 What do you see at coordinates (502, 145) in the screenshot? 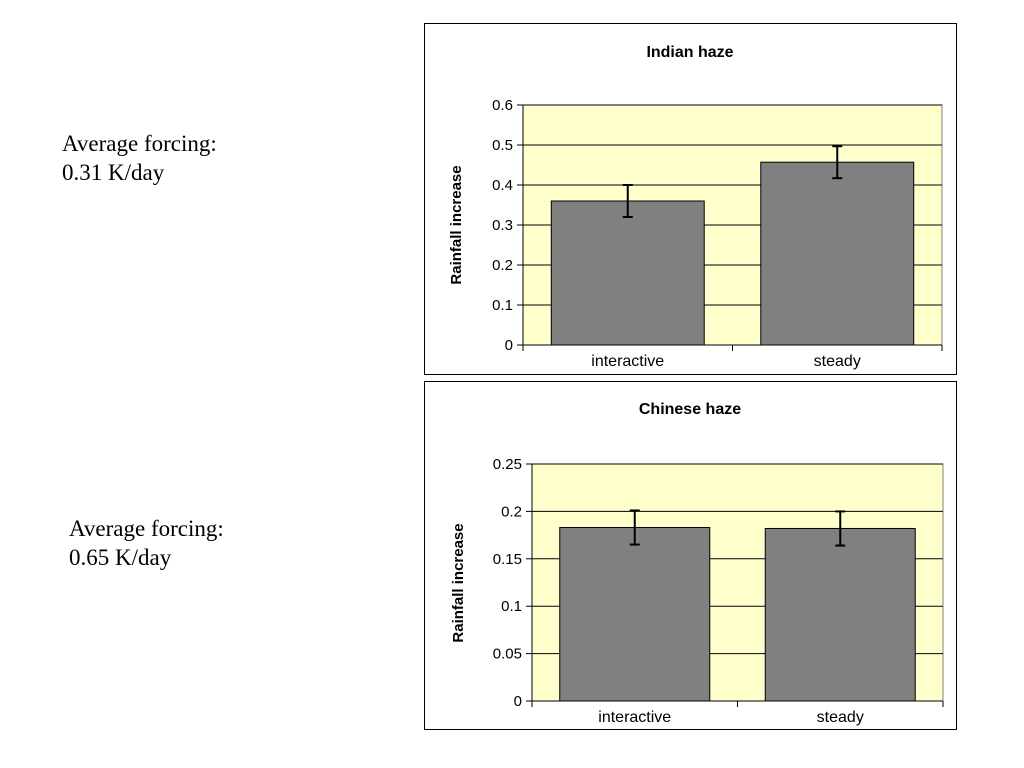
I see `y-tick-label: 0.5` at bounding box center [502, 145].